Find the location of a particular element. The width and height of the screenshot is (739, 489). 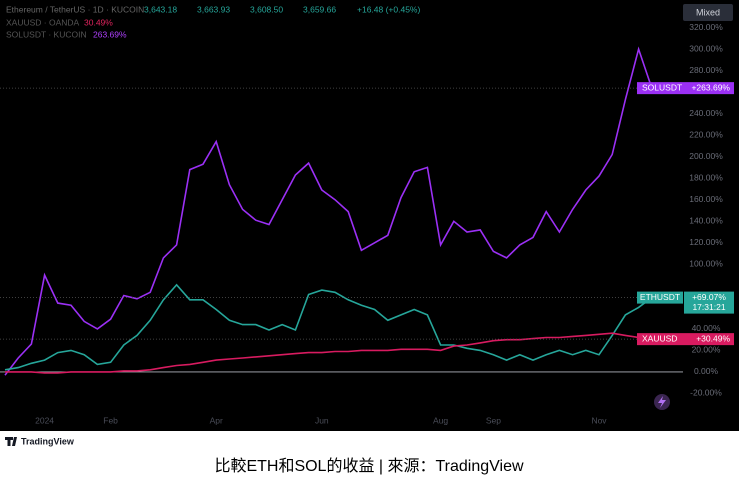

ohlc-low: 3,608.50 is located at coordinates (266, 9).